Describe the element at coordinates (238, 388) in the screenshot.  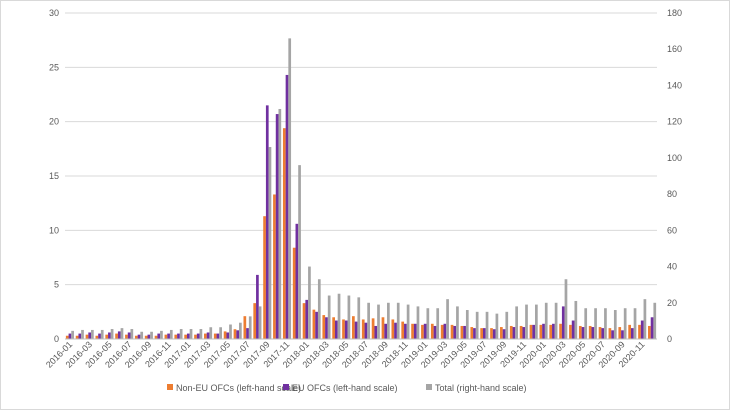
I see `legend-label: Non-EU OFCs (left-hand scale)` at that location.